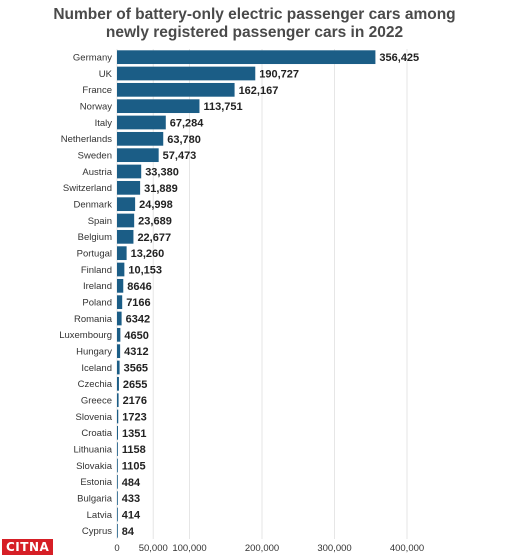 The width and height of the screenshot is (509, 557). What do you see at coordinates (259, 91) in the screenshot?
I see `value-label: 162,167` at bounding box center [259, 91].